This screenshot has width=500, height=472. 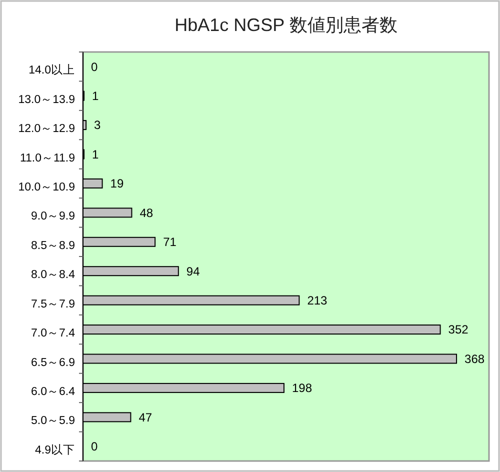 What do you see at coordinates (286, 25) in the screenshot?
I see `chart-title: HbA1c NGSP 数値別患者数` at bounding box center [286, 25].